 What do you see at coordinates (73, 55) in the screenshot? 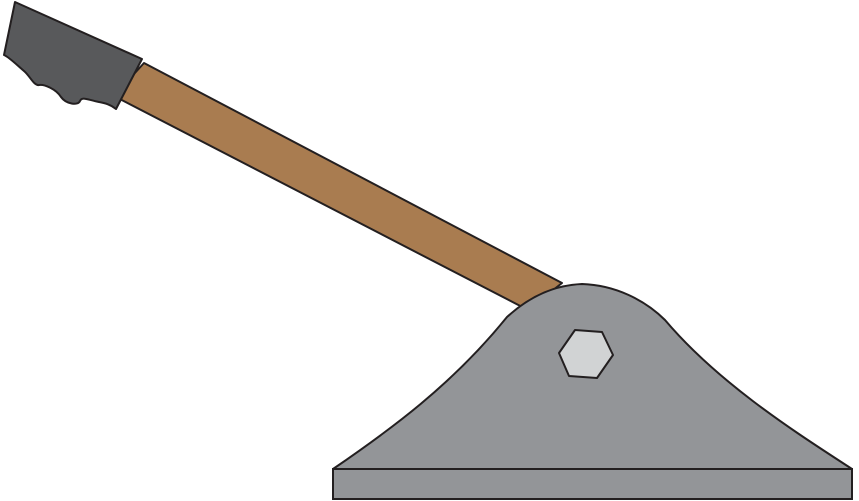
I see `lever-grip` at bounding box center [73, 55].